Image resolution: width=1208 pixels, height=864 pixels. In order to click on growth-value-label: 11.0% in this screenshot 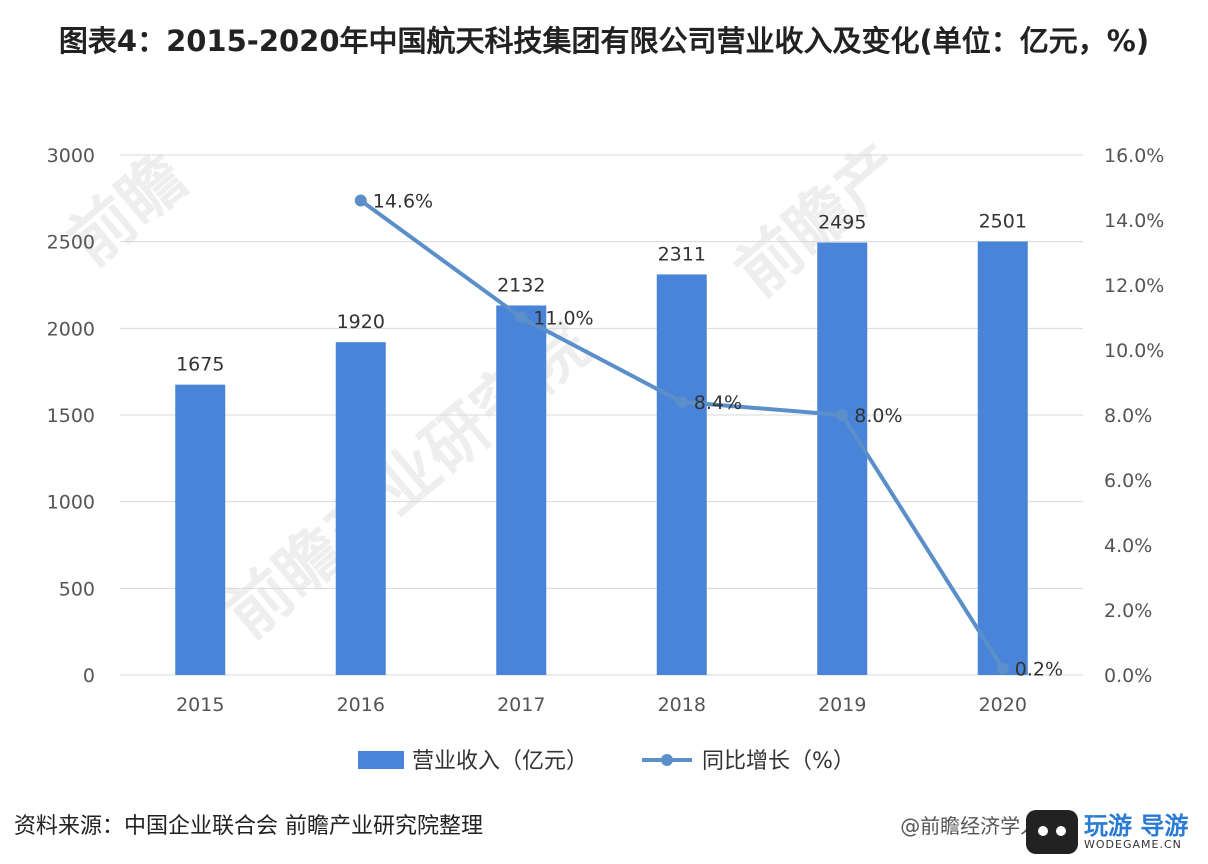, I will do `click(563, 319)`.